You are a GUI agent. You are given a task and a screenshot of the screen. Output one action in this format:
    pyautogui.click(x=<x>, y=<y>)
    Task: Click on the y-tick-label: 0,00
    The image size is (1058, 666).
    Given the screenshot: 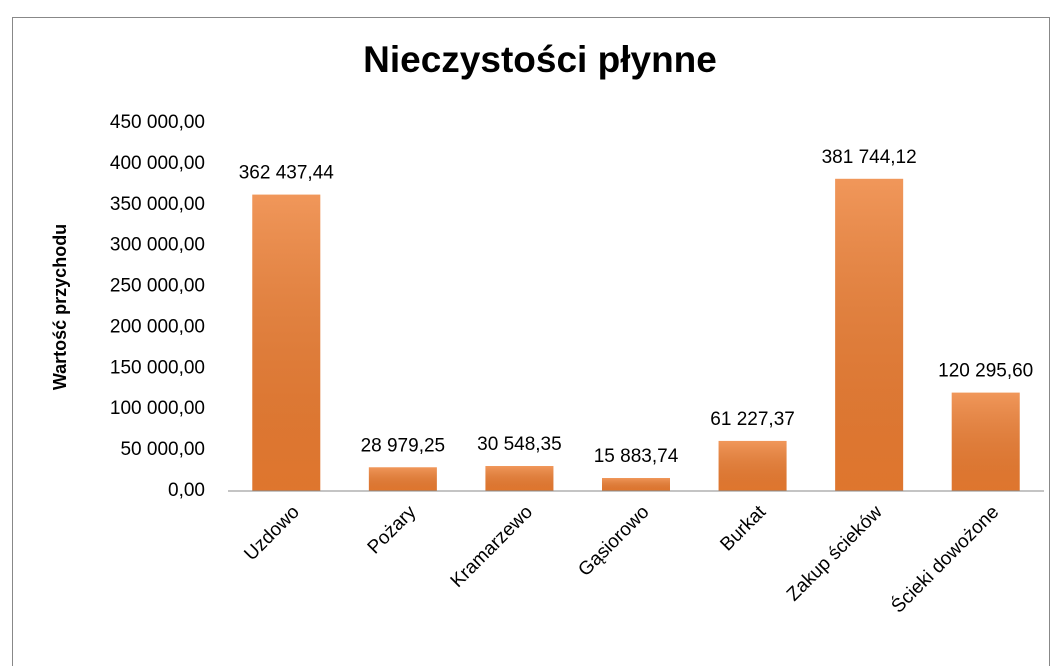 What is the action you would take?
    pyautogui.click(x=186, y=490)
    